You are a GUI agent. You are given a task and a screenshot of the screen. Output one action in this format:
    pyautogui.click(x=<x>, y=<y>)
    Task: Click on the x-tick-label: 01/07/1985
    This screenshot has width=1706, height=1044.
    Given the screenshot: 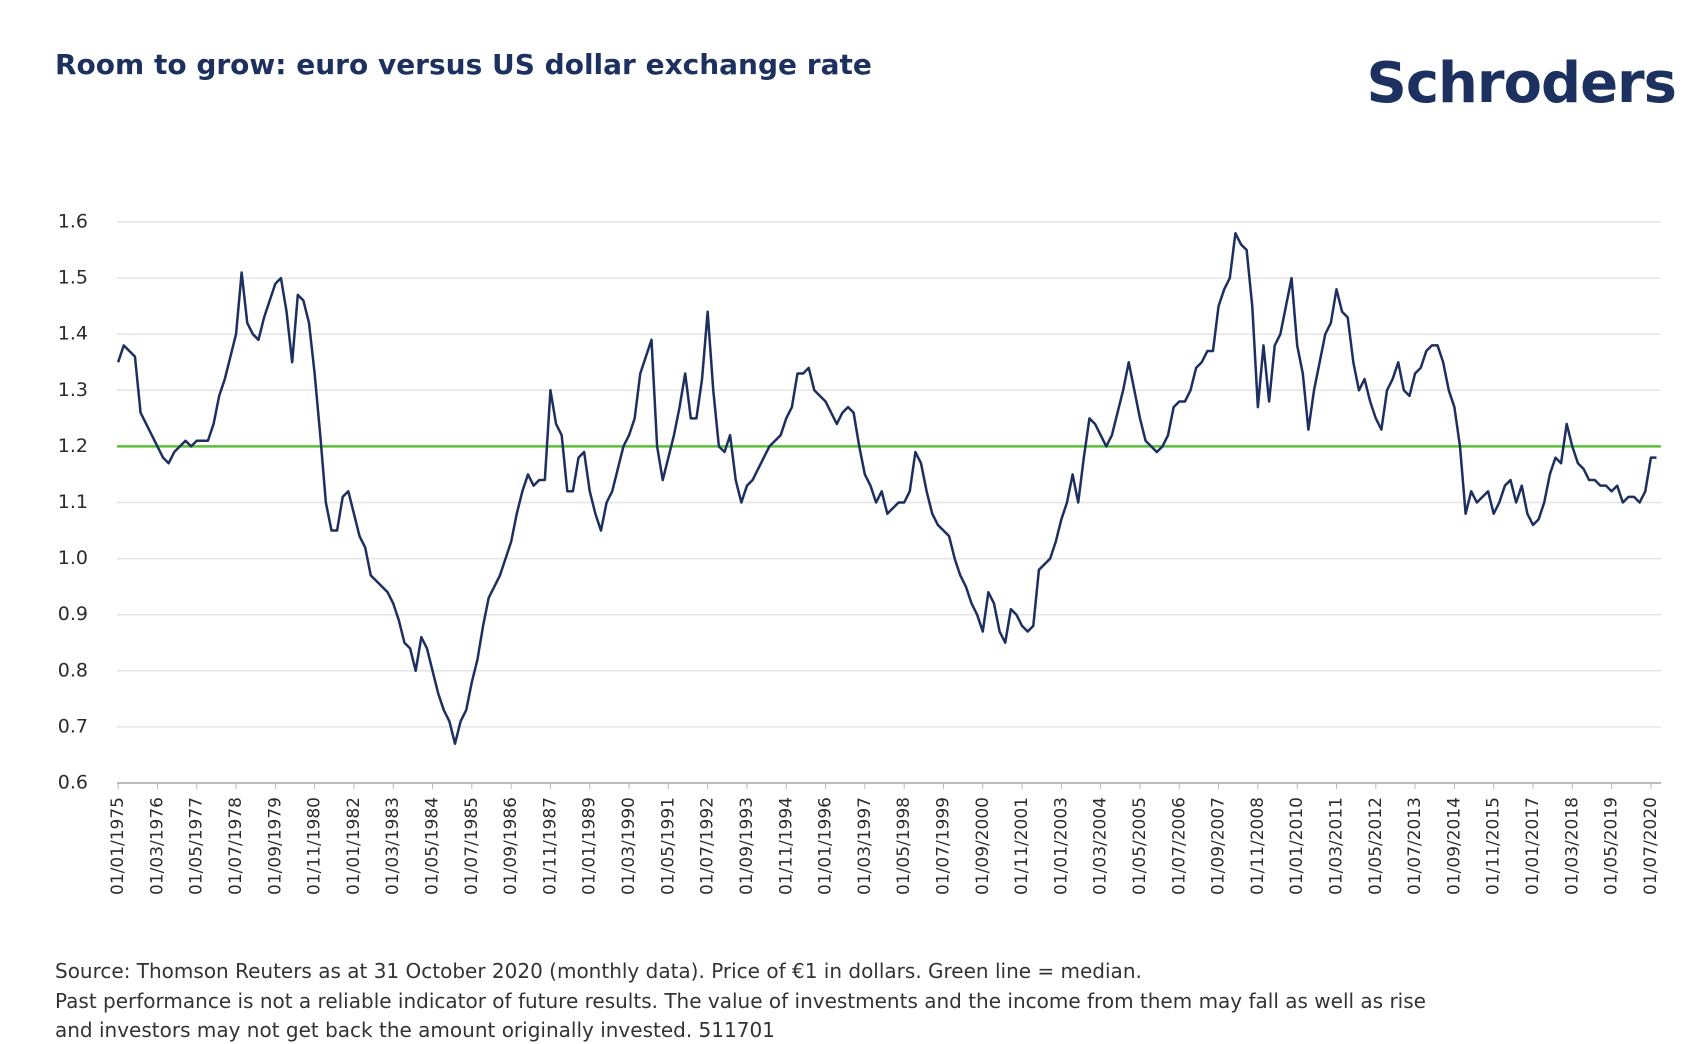 What is the action you would take?
    pyautogui.click(x=472, y=846)
    